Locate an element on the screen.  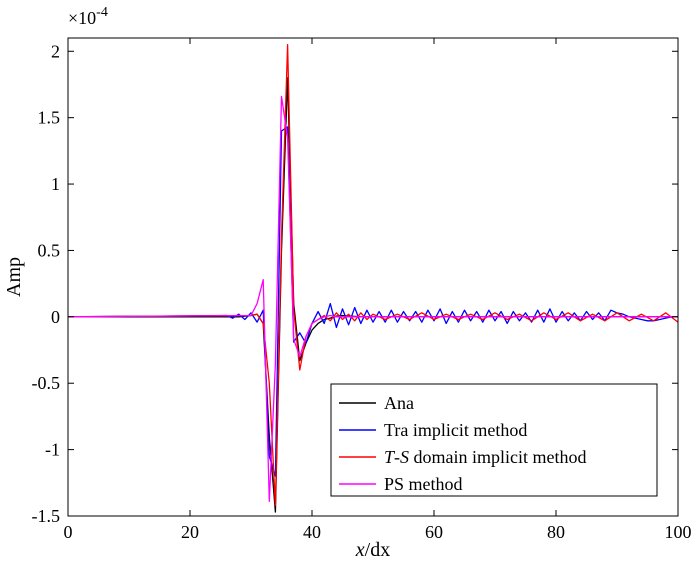
y-exponent-power: -4 is located at coordinates (102, 12).